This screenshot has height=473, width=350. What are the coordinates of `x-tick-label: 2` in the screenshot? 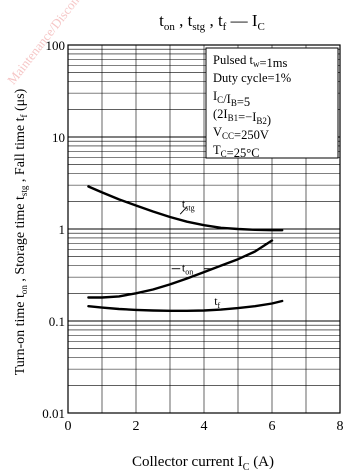 It's located at (136, 426).